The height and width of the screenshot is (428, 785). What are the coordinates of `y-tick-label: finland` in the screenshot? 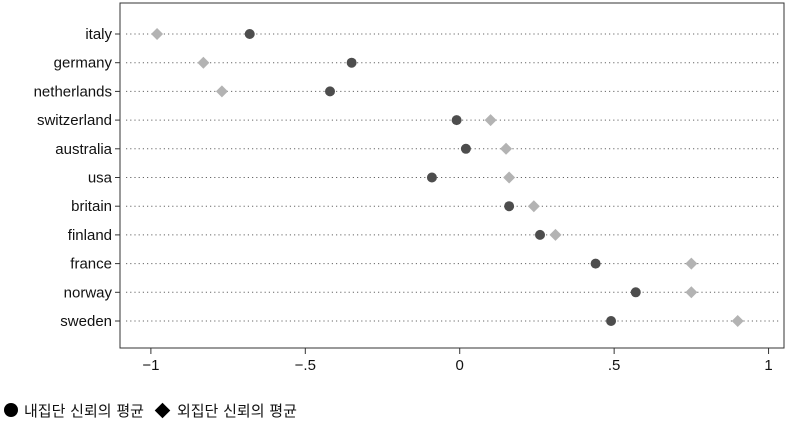 It's located at (90, 235).